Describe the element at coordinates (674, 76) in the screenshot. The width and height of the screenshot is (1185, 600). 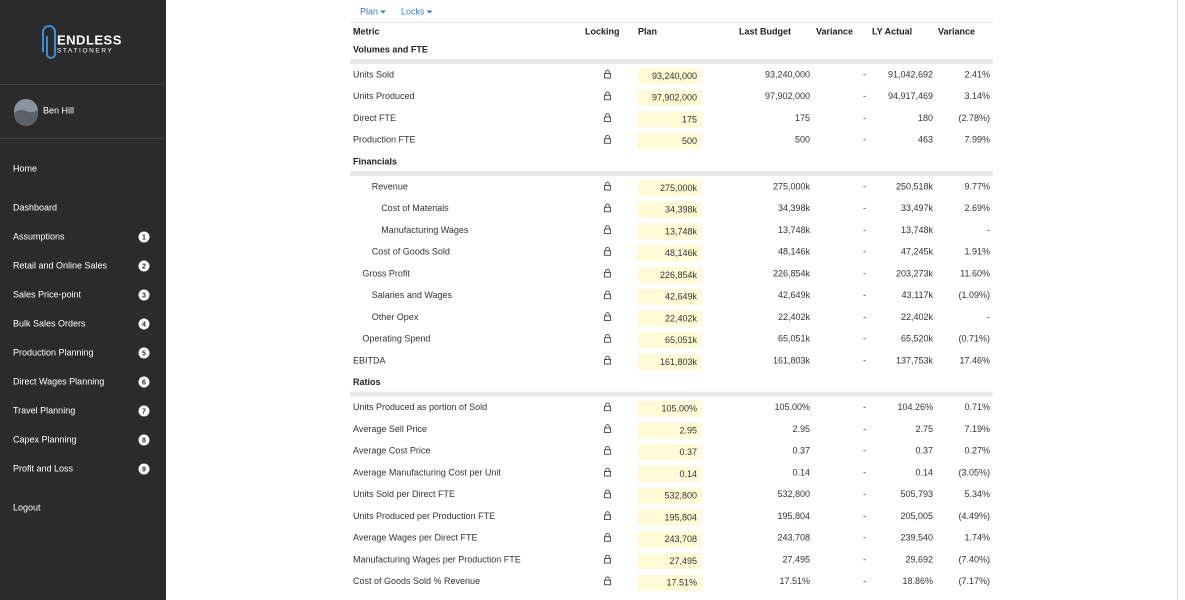
I see `plan-value: 93,240,000` at that location.